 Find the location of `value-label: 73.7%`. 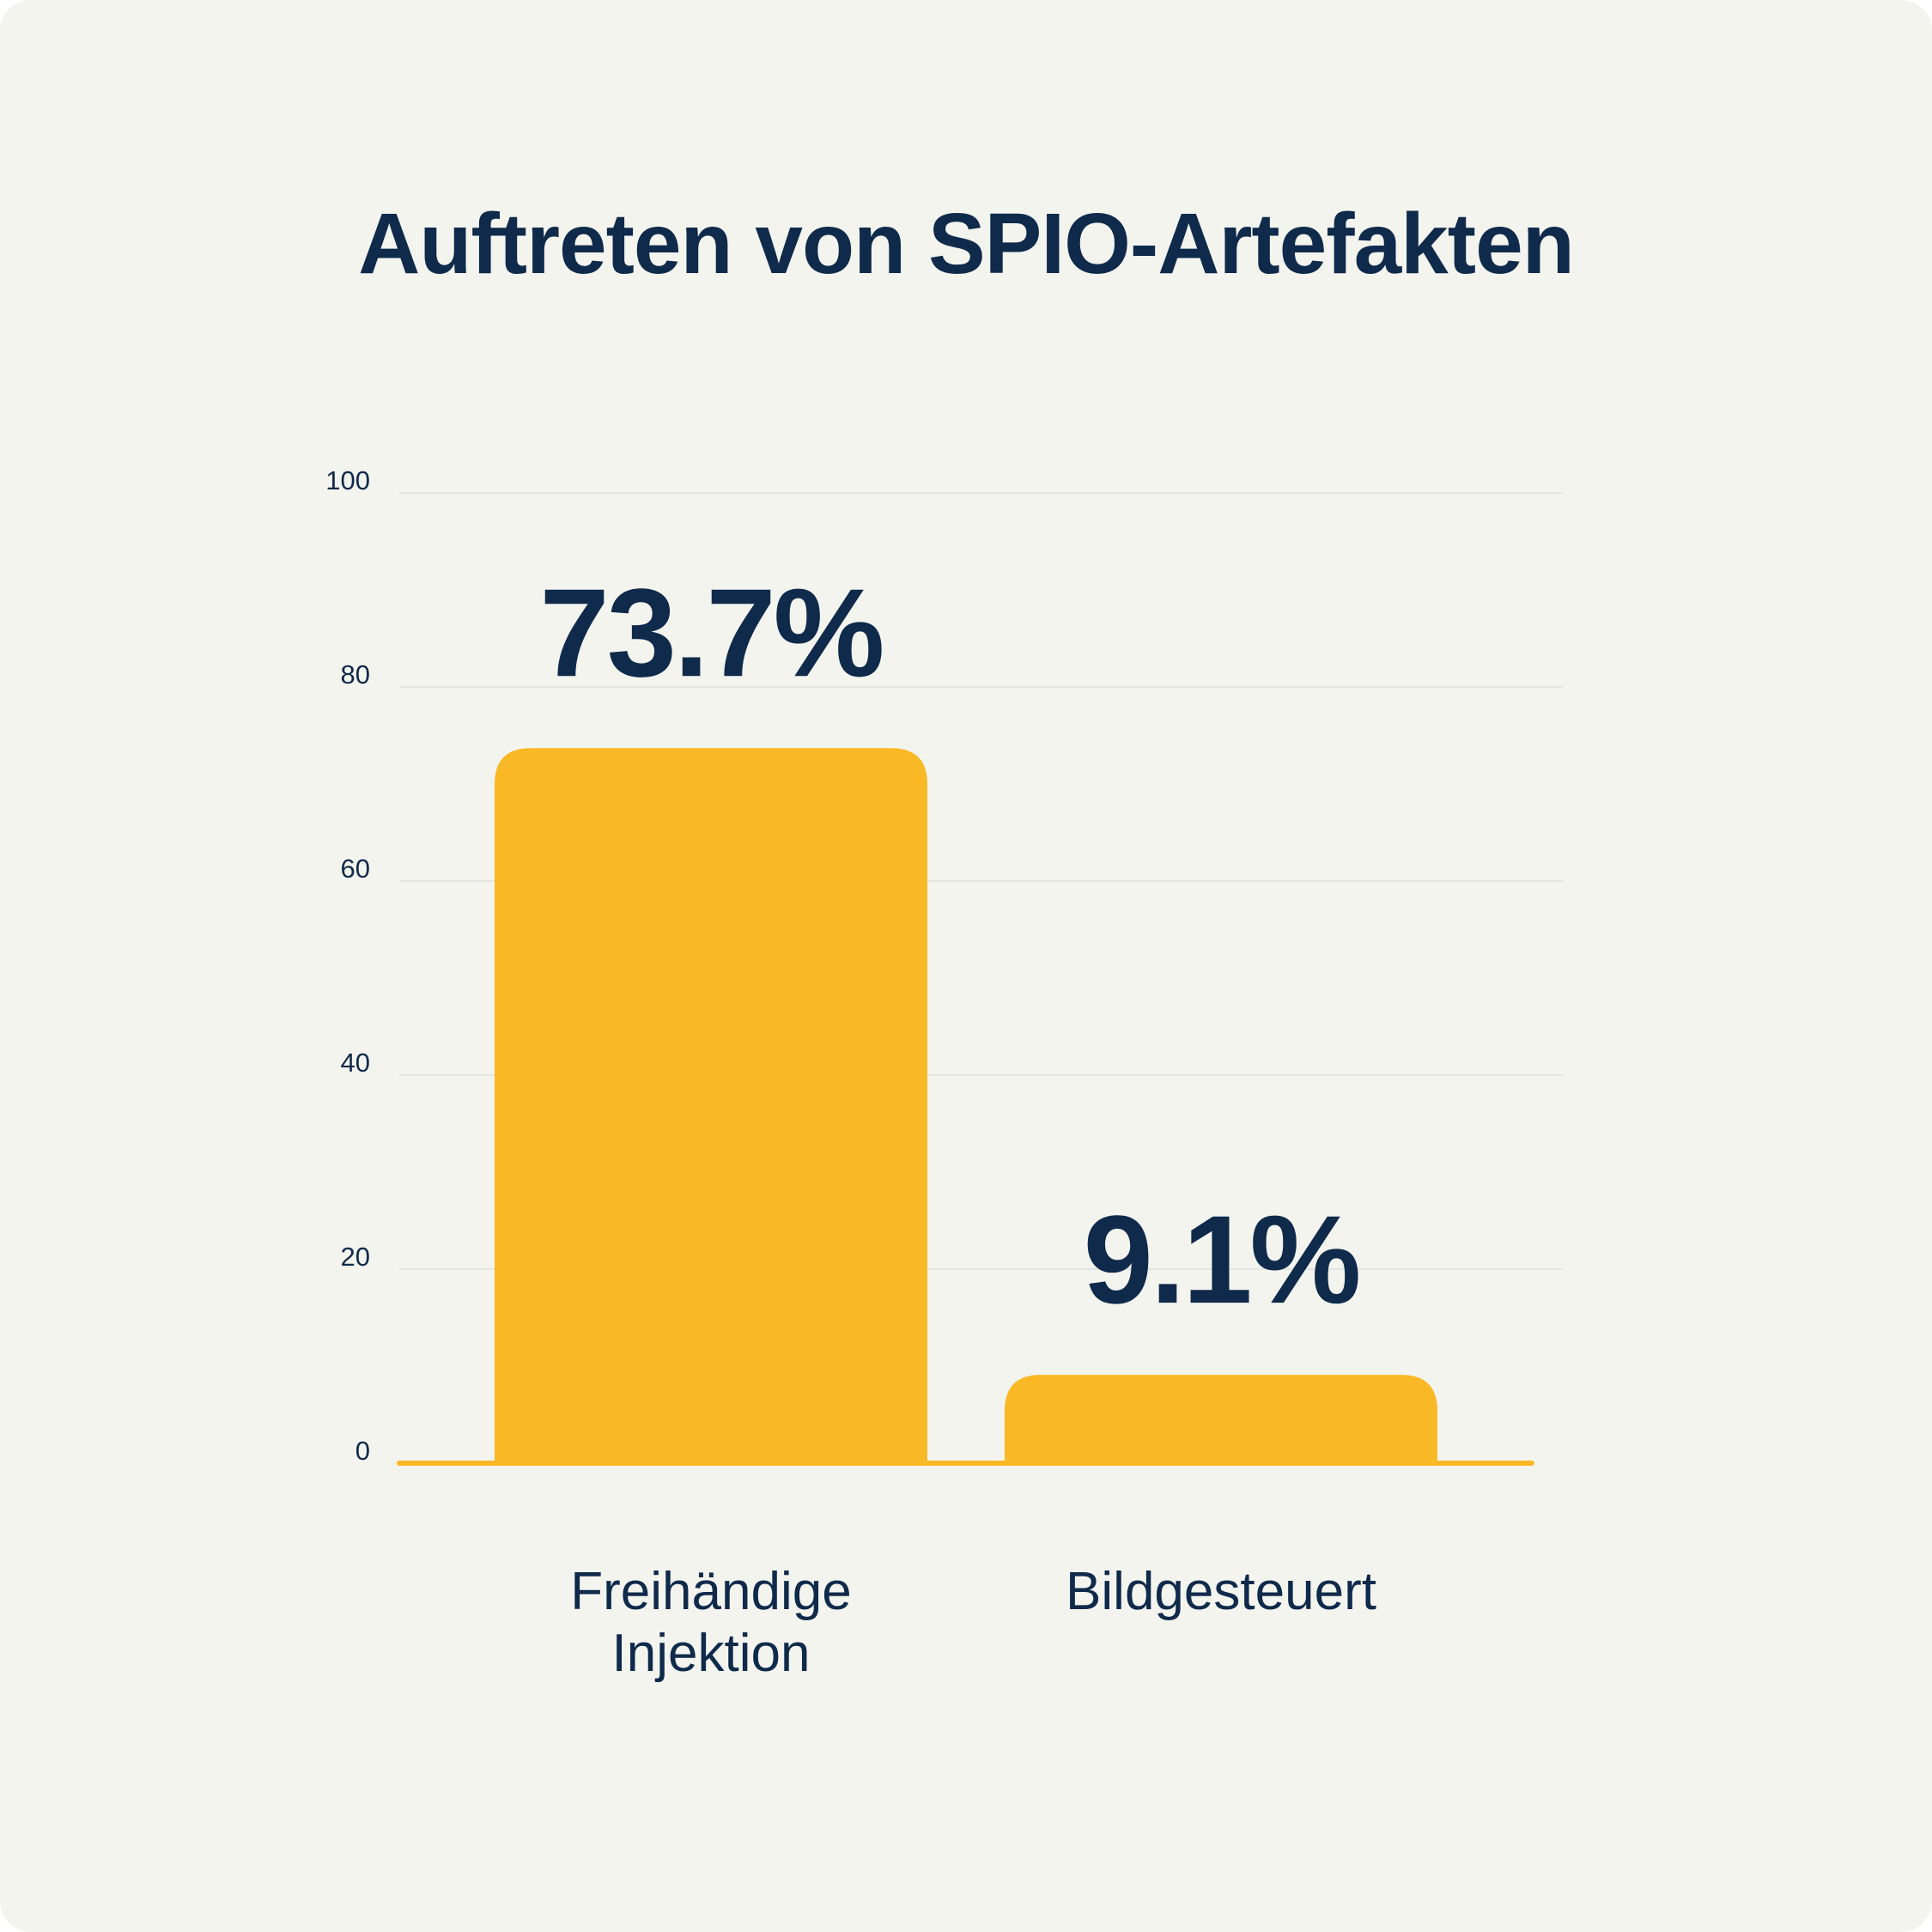

value-label: 73.7% is located at coordinates (711, 632).